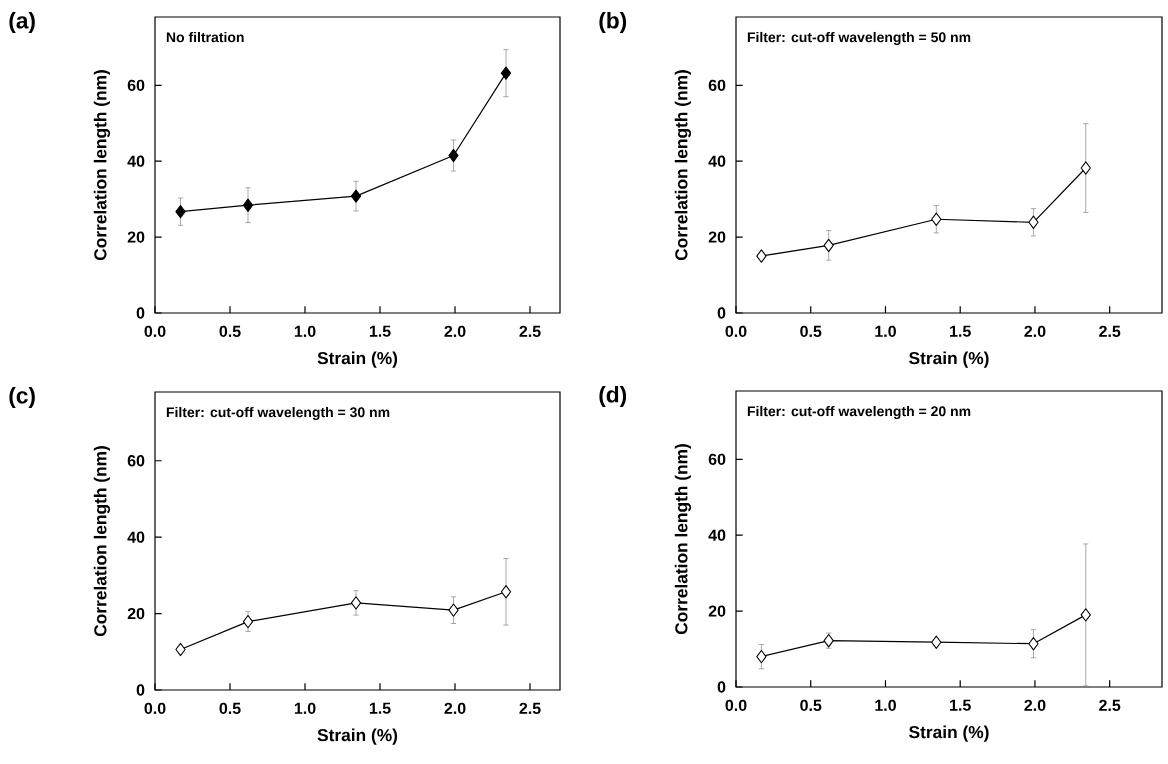  I want to click on text: (b), so click(613, 22).